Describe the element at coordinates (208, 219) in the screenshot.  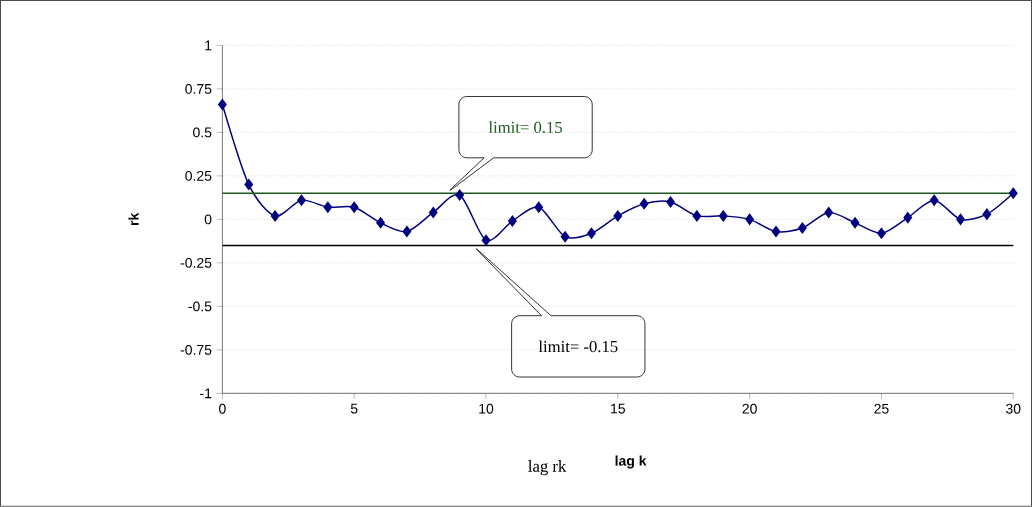
I see `y-tick-label: 0` at that location.